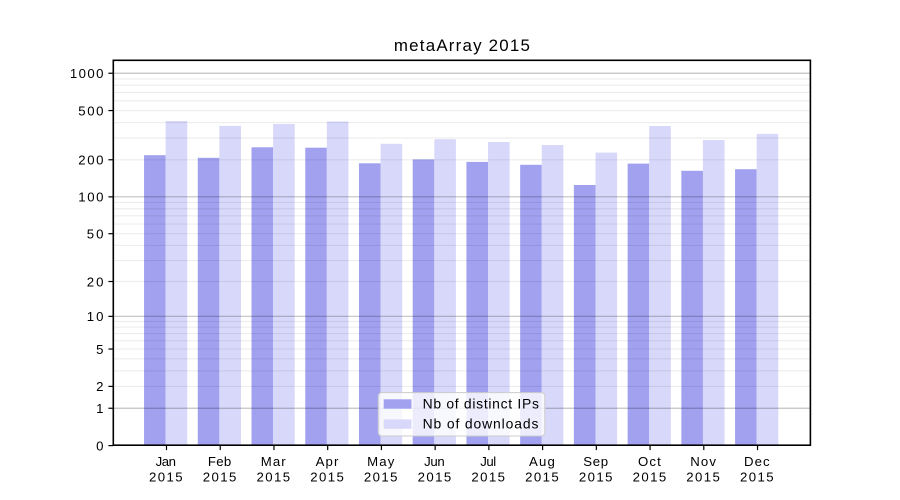  Describe the element at coordinates (327, 461) in the screenshot. I see `svg-text: Apr` at that location.